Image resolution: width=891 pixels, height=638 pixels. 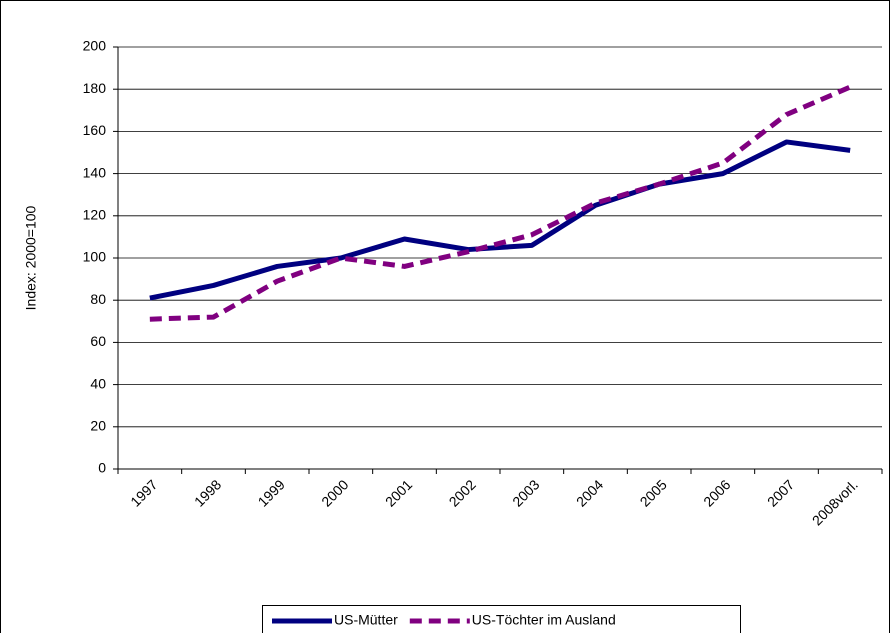 I want to click on legend-box, so click(x=501, y=620).